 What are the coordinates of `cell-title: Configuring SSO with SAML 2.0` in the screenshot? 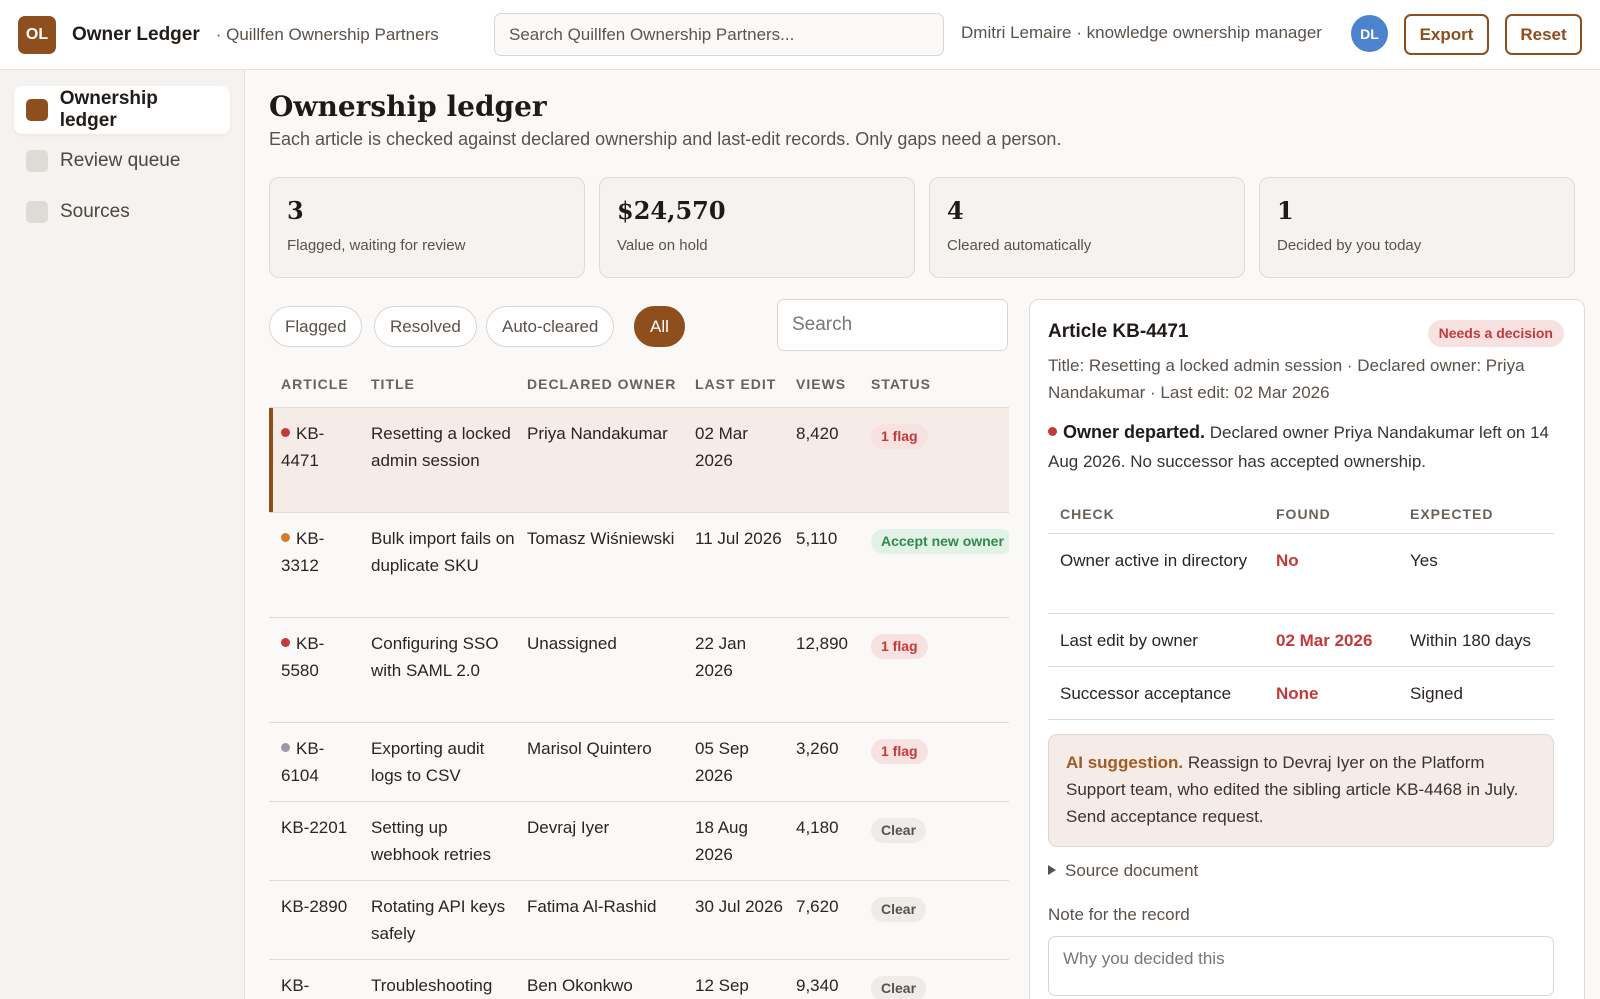 It's located at (435, 657).